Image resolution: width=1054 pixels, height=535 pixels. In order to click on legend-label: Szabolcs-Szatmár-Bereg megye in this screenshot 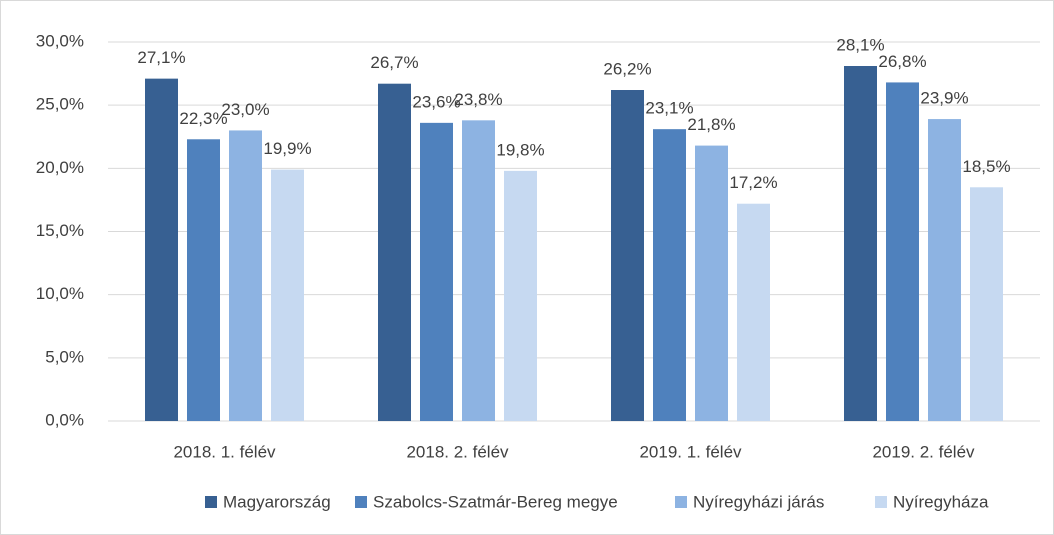, I will do `click(495, 501)`.